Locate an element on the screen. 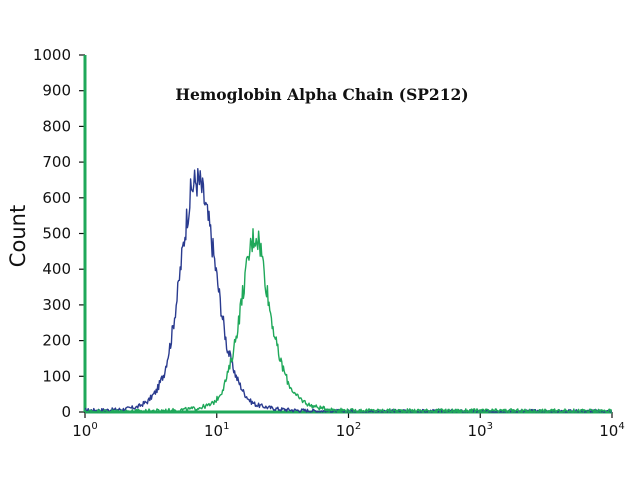  y-tick-label: 200 is located at coordinates (56, 341).